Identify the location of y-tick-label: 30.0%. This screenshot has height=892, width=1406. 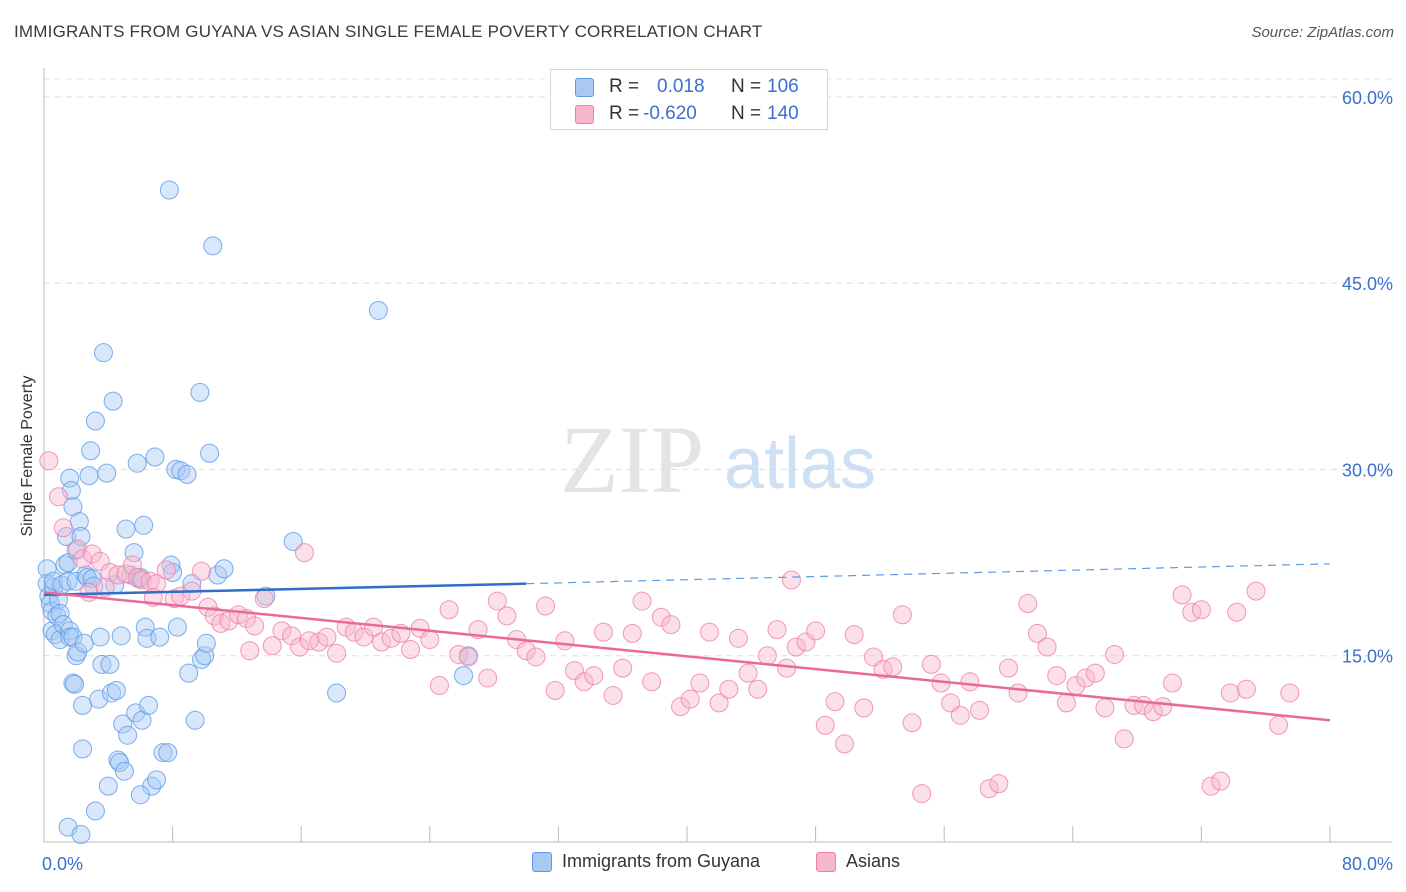
(1367, 470).